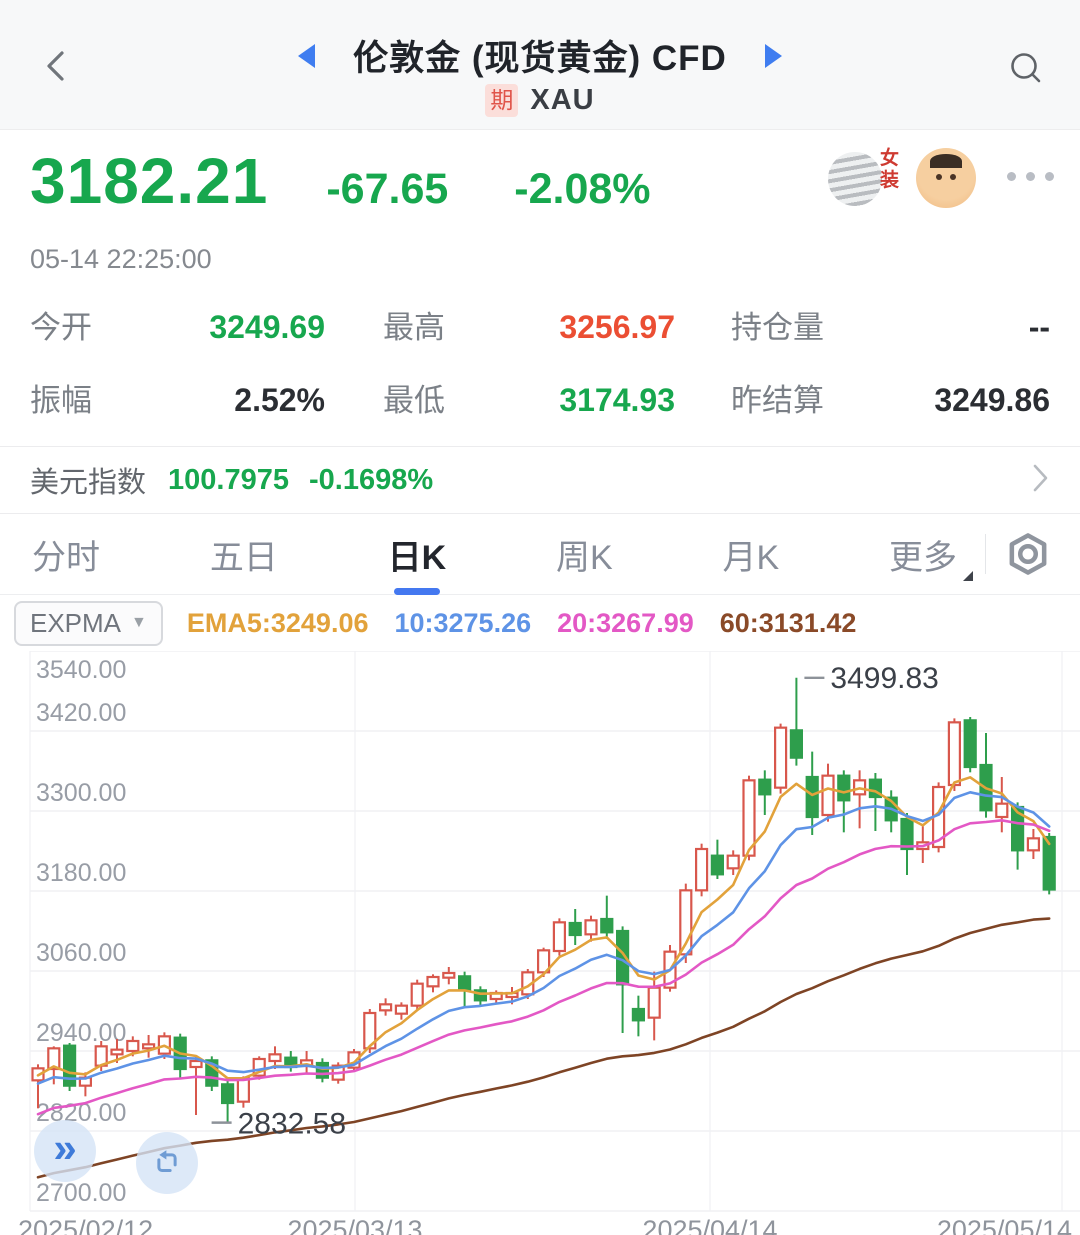  Describe the element at coordinates (81, 793) in the screenshot. I see `svg-text: 3300.00` at that location.